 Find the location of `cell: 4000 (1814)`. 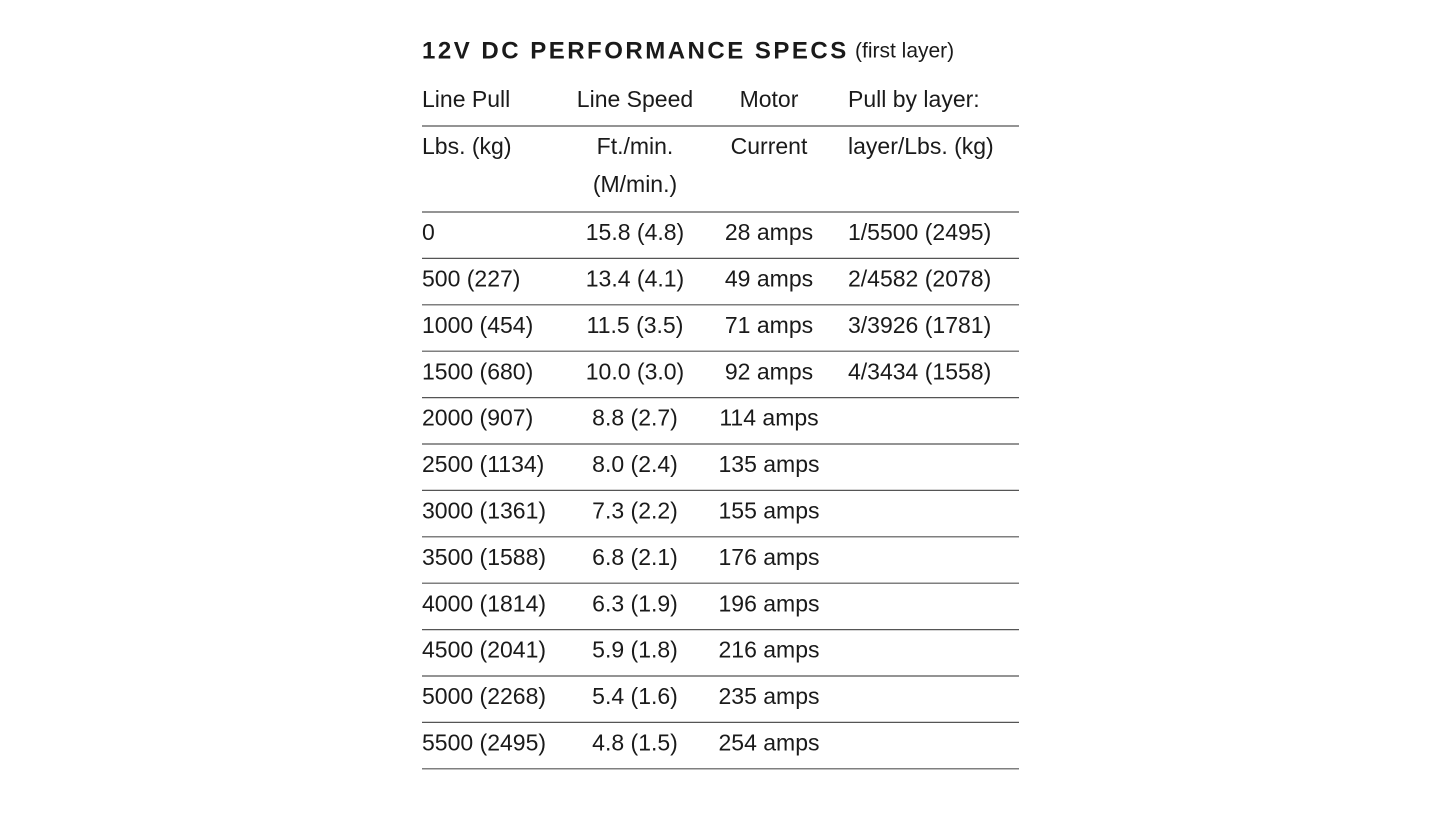

cell: 4000 (1814) is located at coordinates (484, 603).